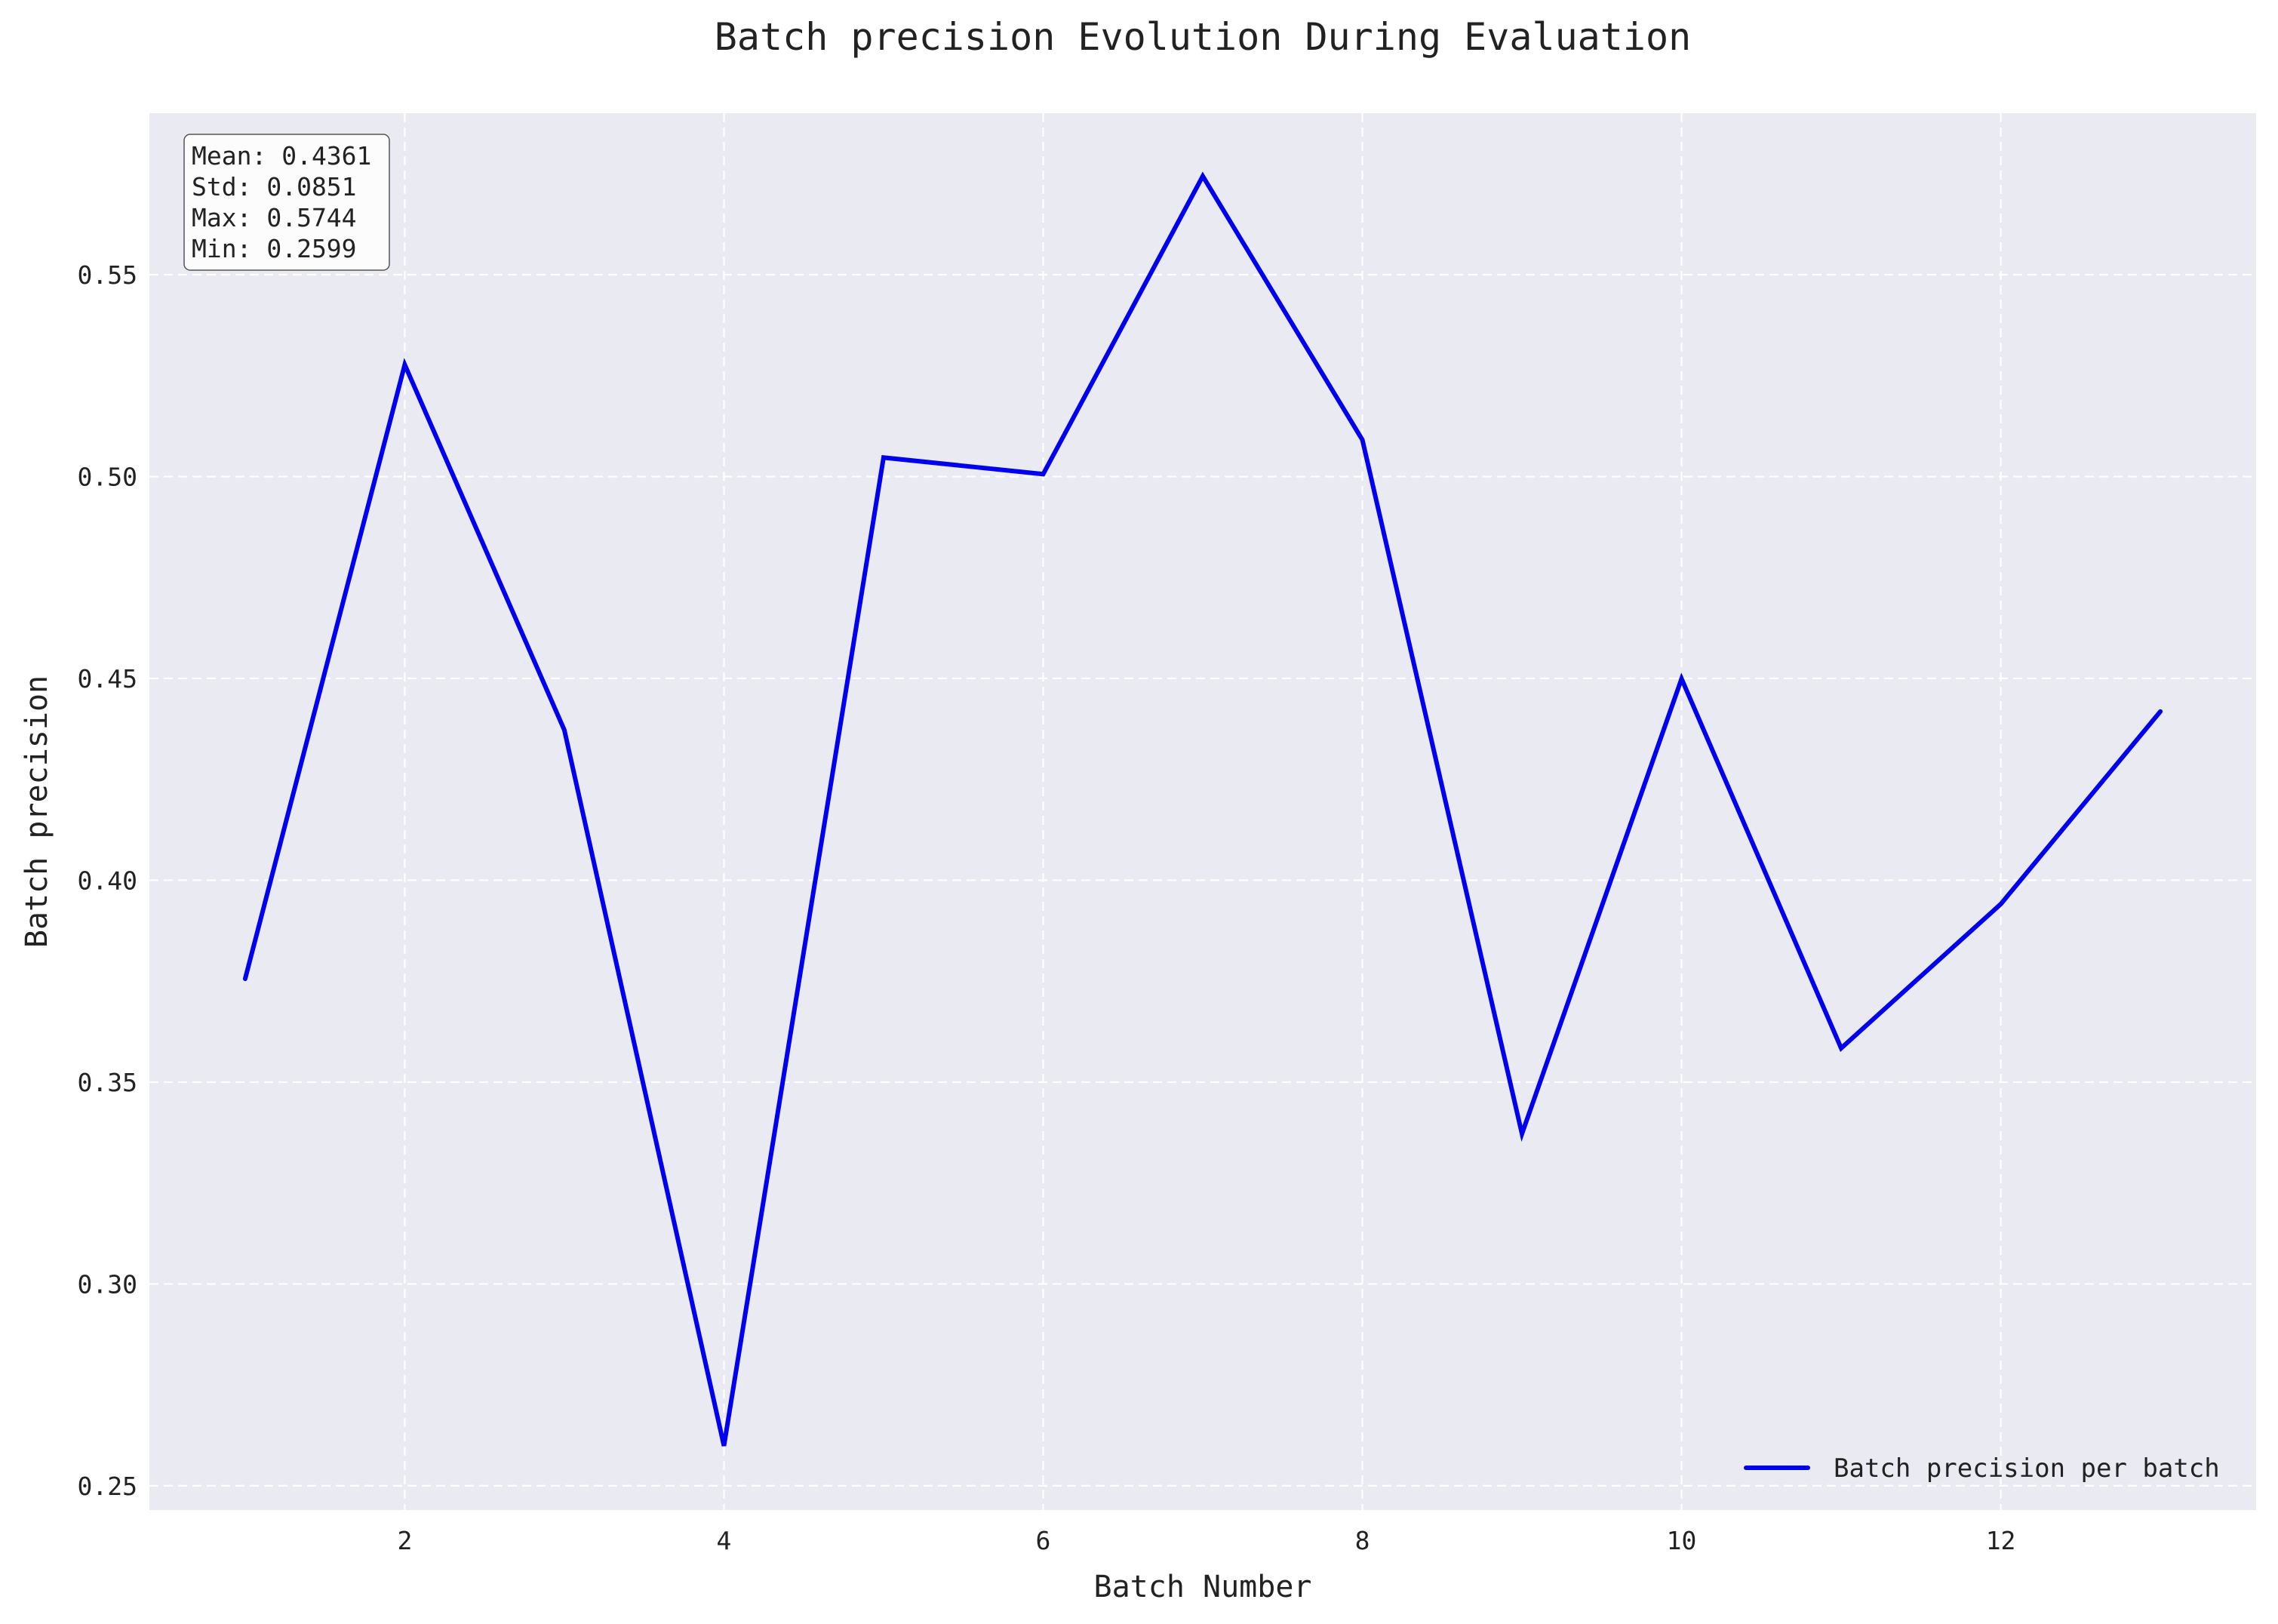 This screenshot has width=2278, height=1624. I want to click on y-tick-label: 0.30, so click(108, 1284).